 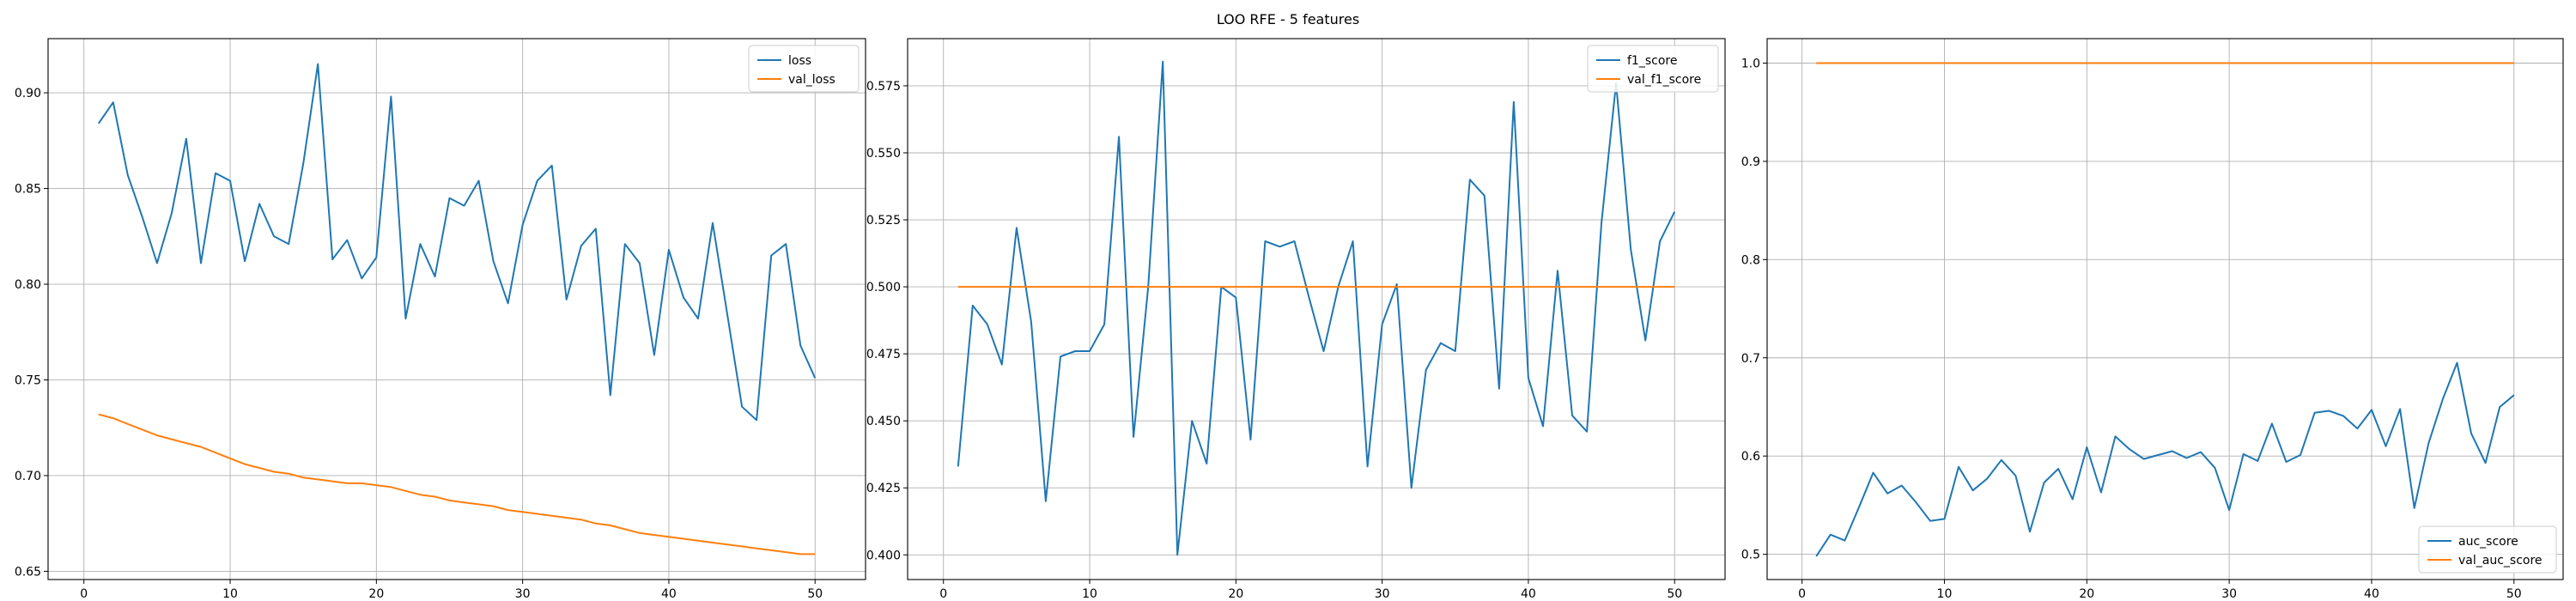 I want to click on legend-label: auc_score, so click(x=2488, y=542).